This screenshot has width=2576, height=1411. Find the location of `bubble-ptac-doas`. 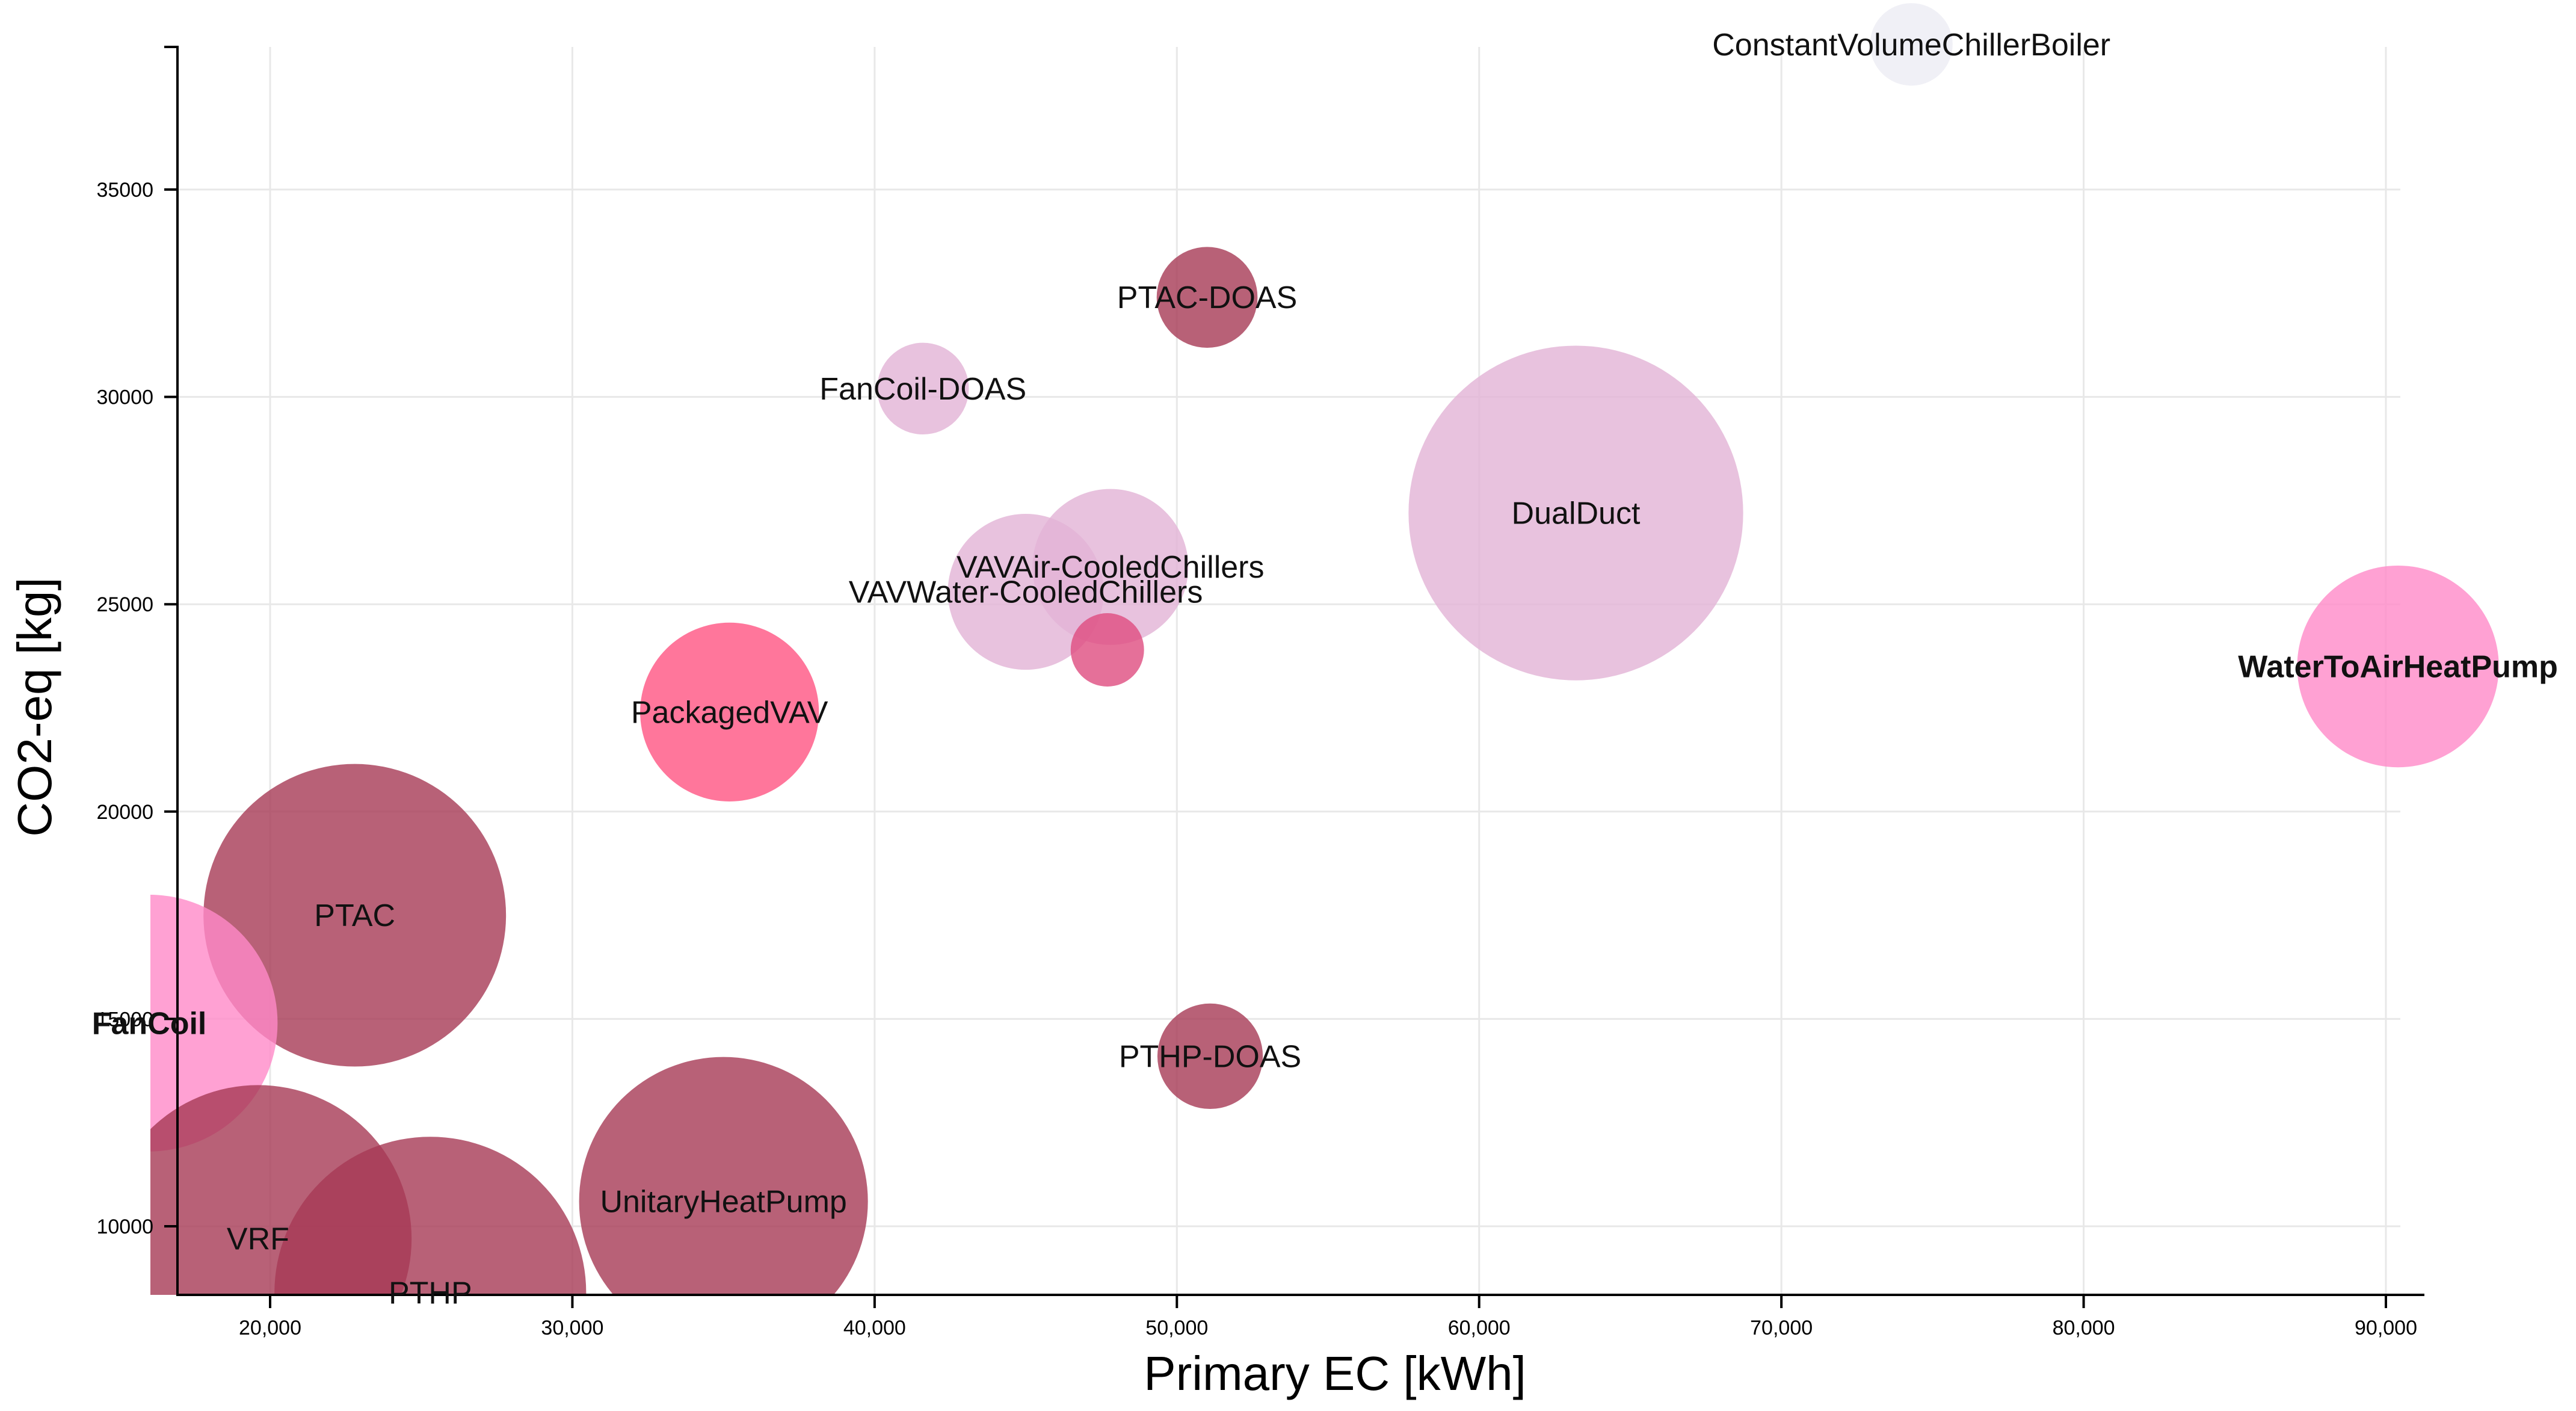

bubble-ptac-doas is located at coordinates (1207, 298).